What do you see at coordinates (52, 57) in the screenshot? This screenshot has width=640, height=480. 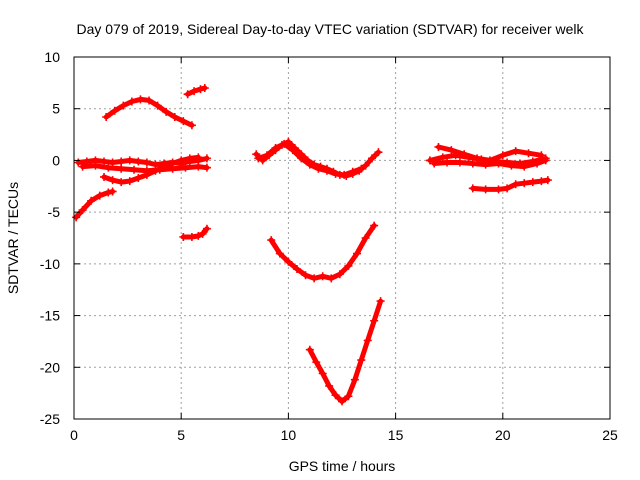 I see `y-tick-label: 10` at bounding box center [52, 57].